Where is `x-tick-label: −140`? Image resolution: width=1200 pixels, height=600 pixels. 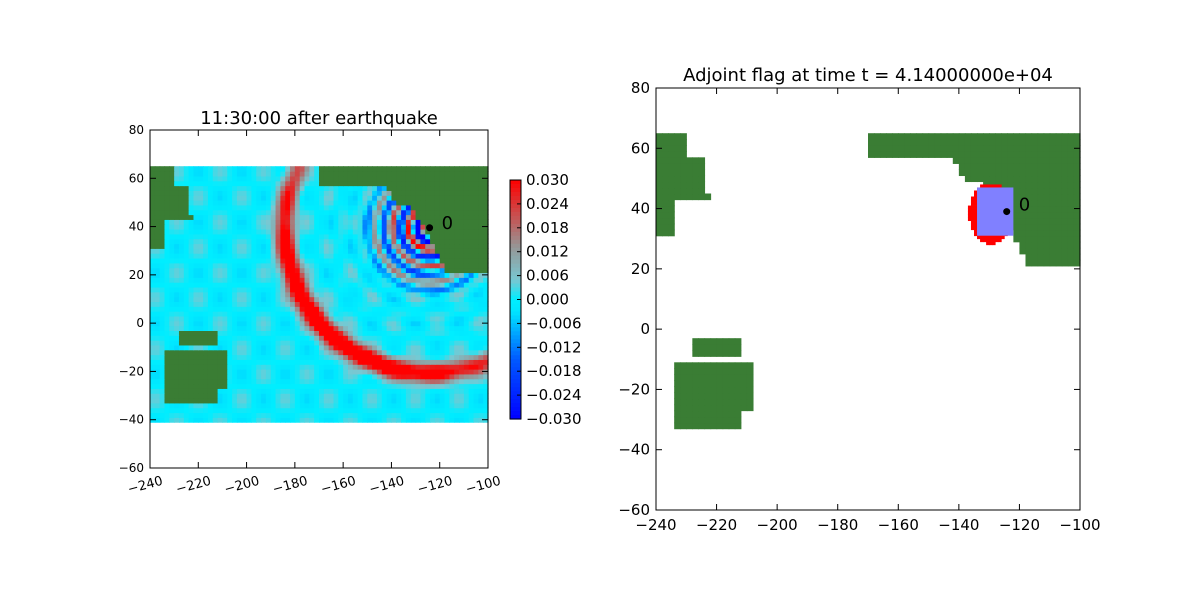
x-tick-label: −140 is located at coordinates (387, 486).